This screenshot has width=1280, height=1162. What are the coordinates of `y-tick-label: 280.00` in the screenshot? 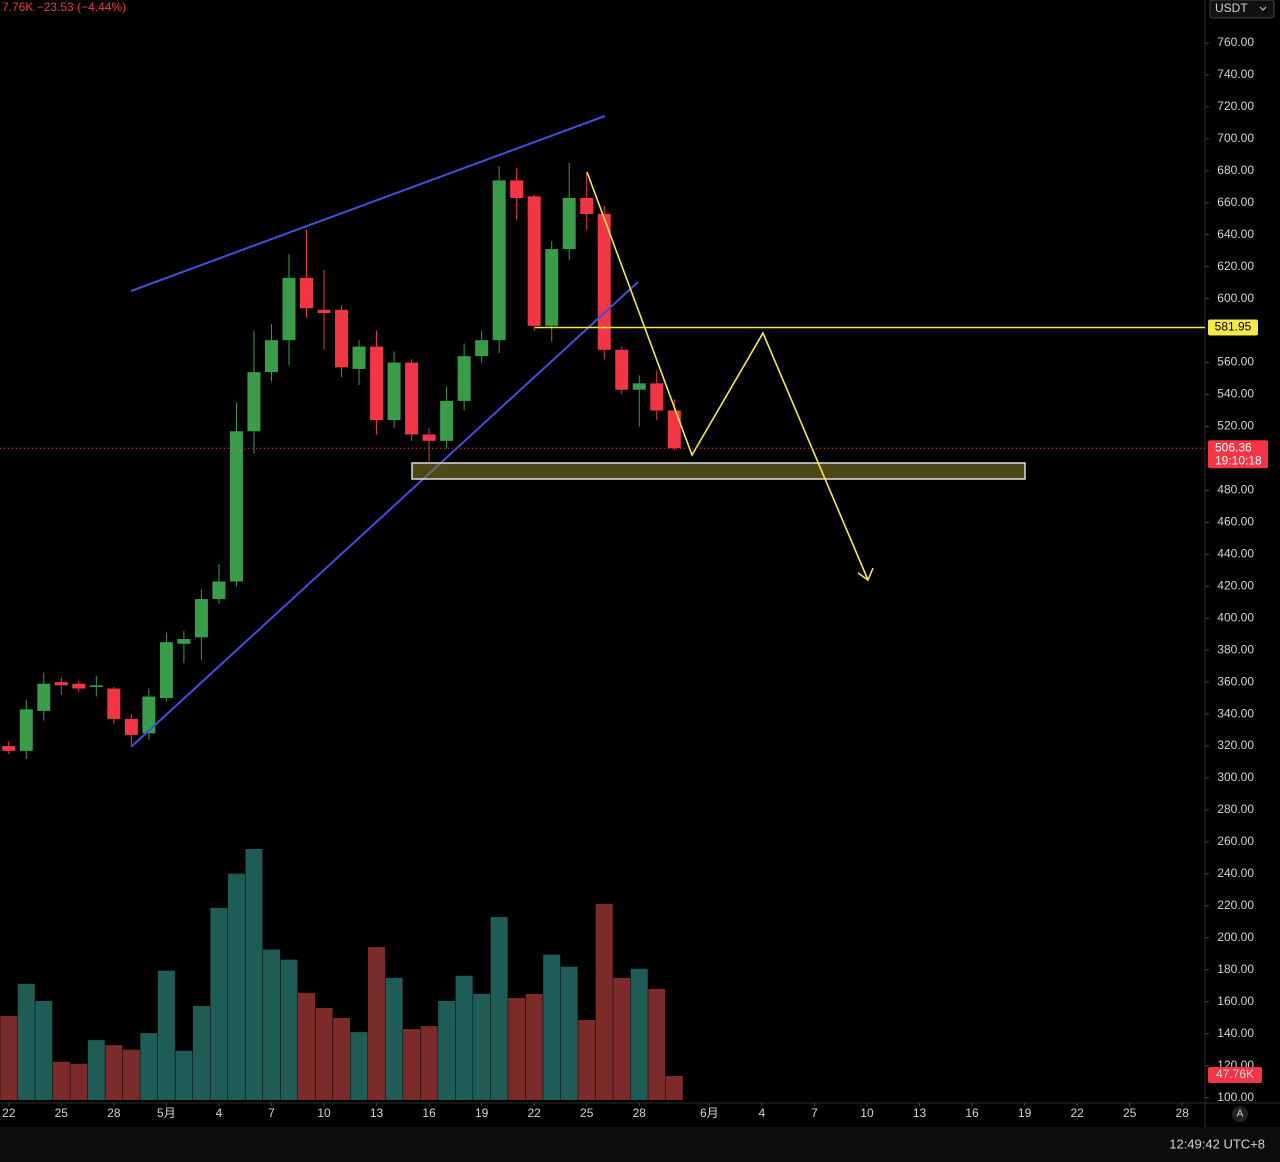 It's located at (1235, 809).